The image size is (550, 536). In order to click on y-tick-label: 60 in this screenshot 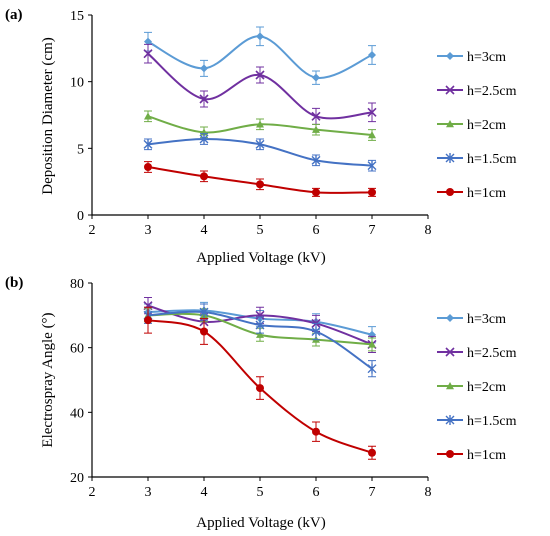, I will do `click(77, 349)`.